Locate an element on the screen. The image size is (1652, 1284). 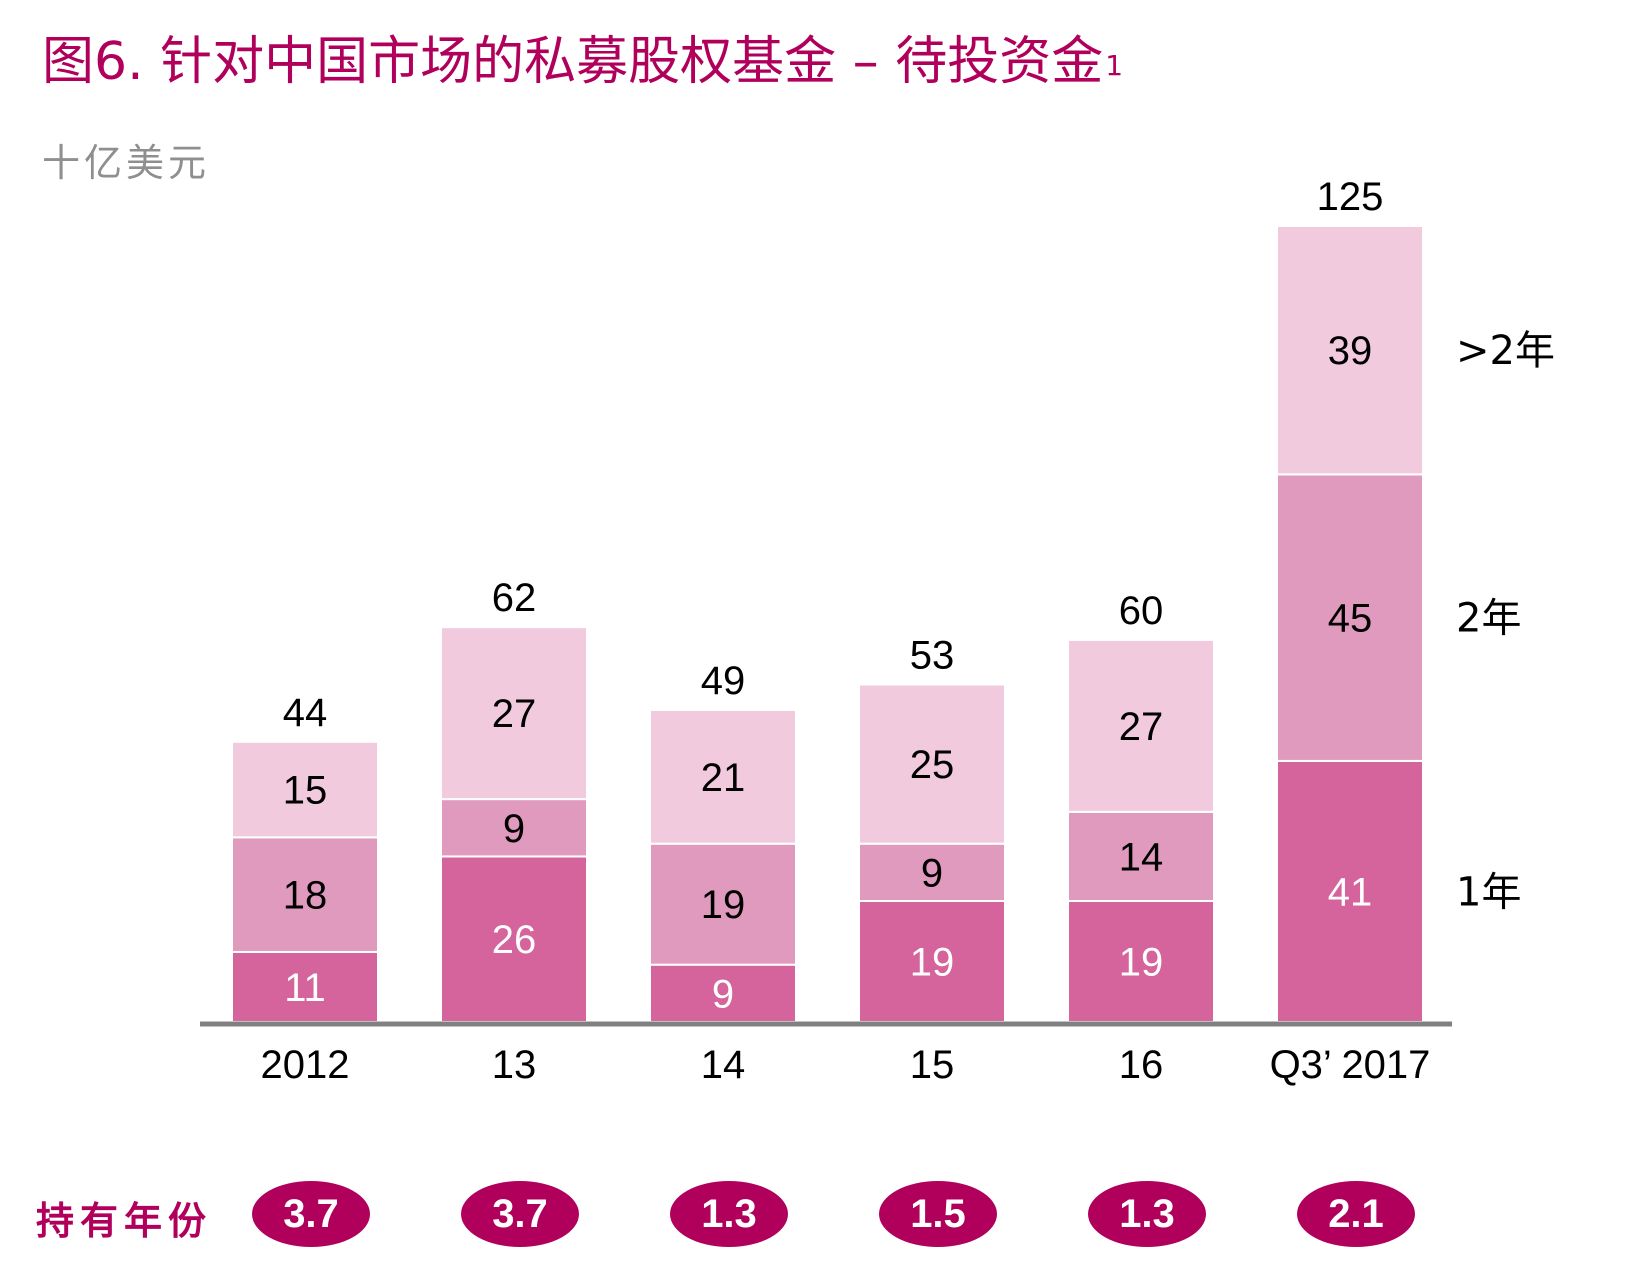
bar-segment-label: 18 is located at coordinates (305, 896).